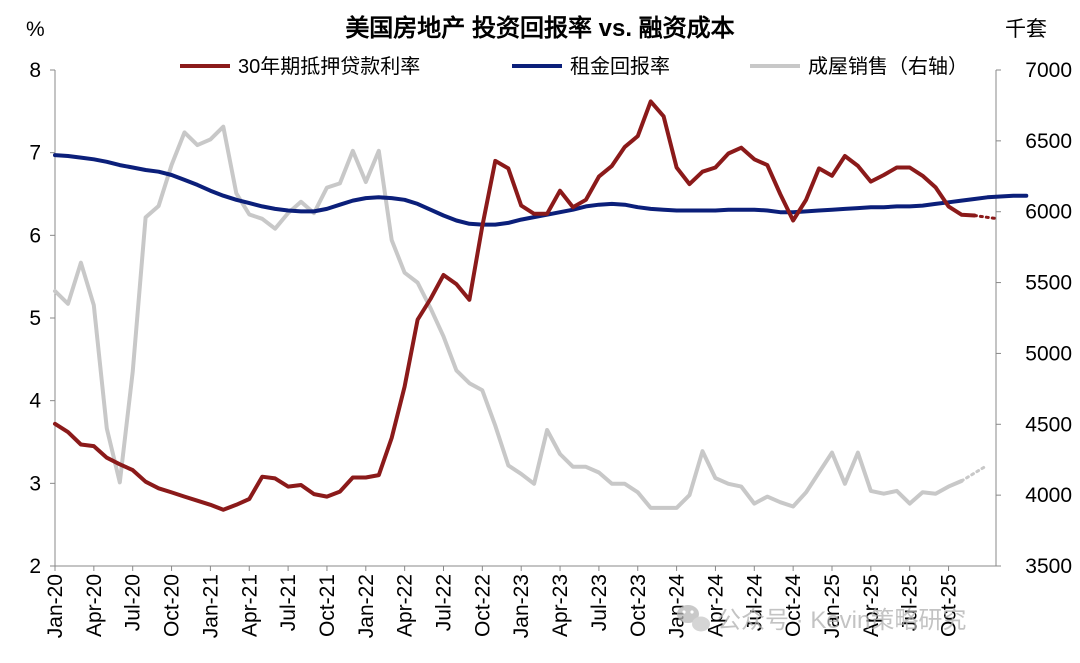 Image resolution: width=1080 pixels, height=663 pixels. What do you see at coordinates (1048, 141) in the screenshot?
I see `right-tick-label: 6500` at bounding box center [1048, 141].